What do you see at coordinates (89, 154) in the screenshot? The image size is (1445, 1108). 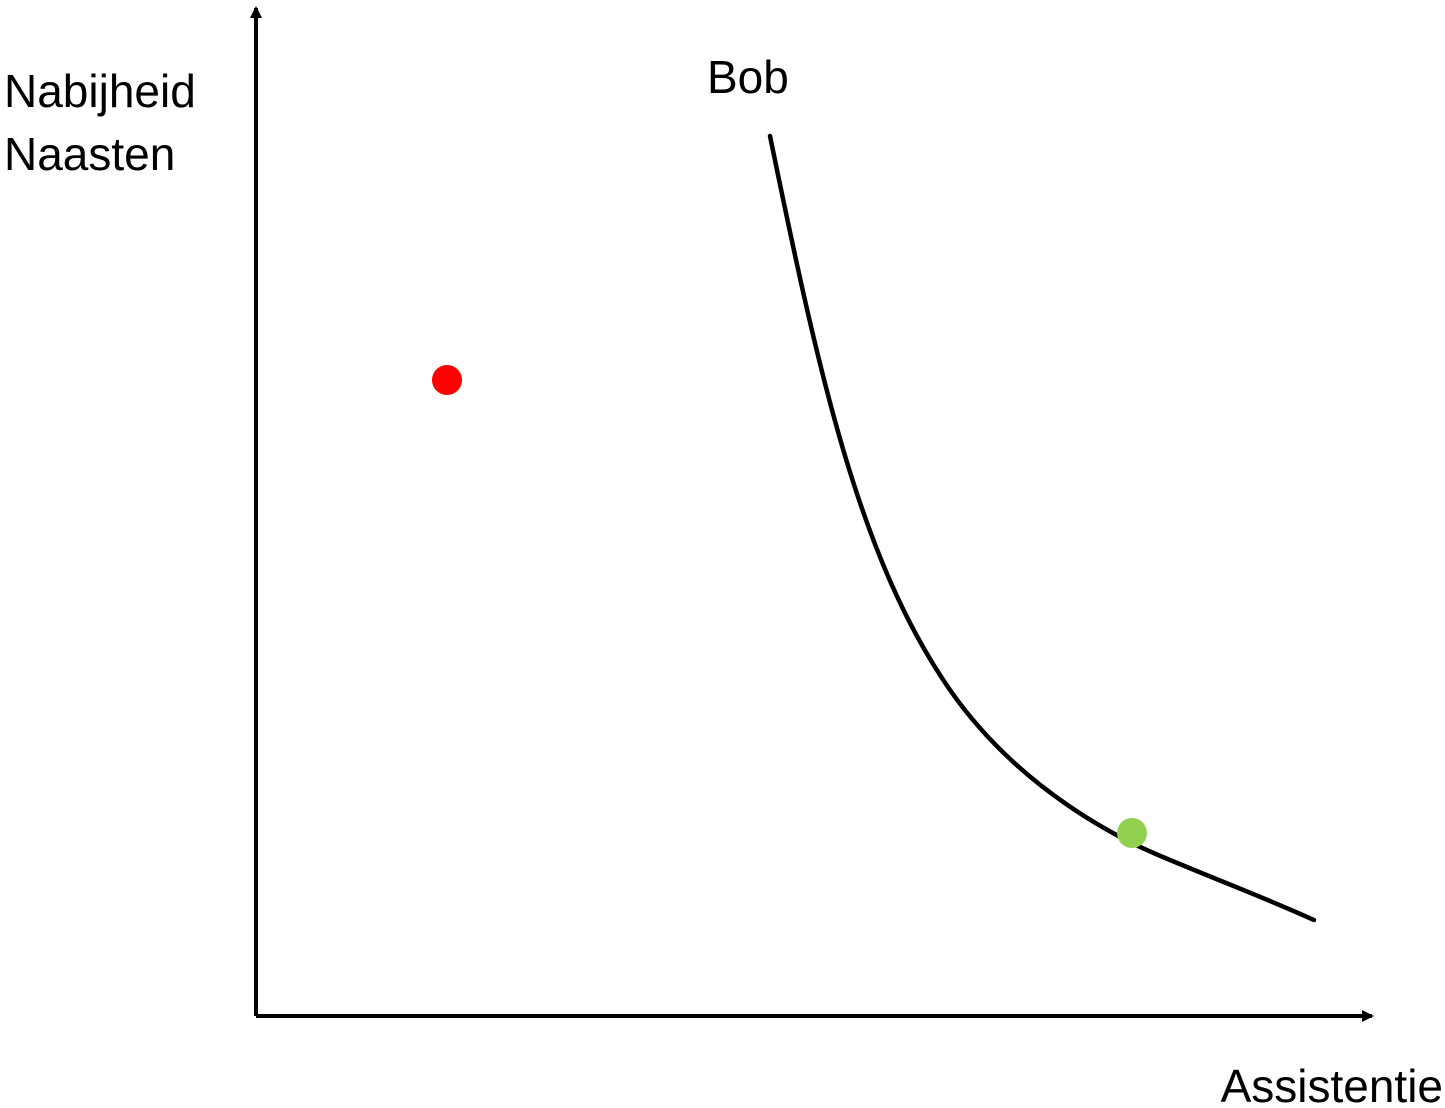 I see `y-axis-label-line2: Naasten` at bounding box center [89, 154].